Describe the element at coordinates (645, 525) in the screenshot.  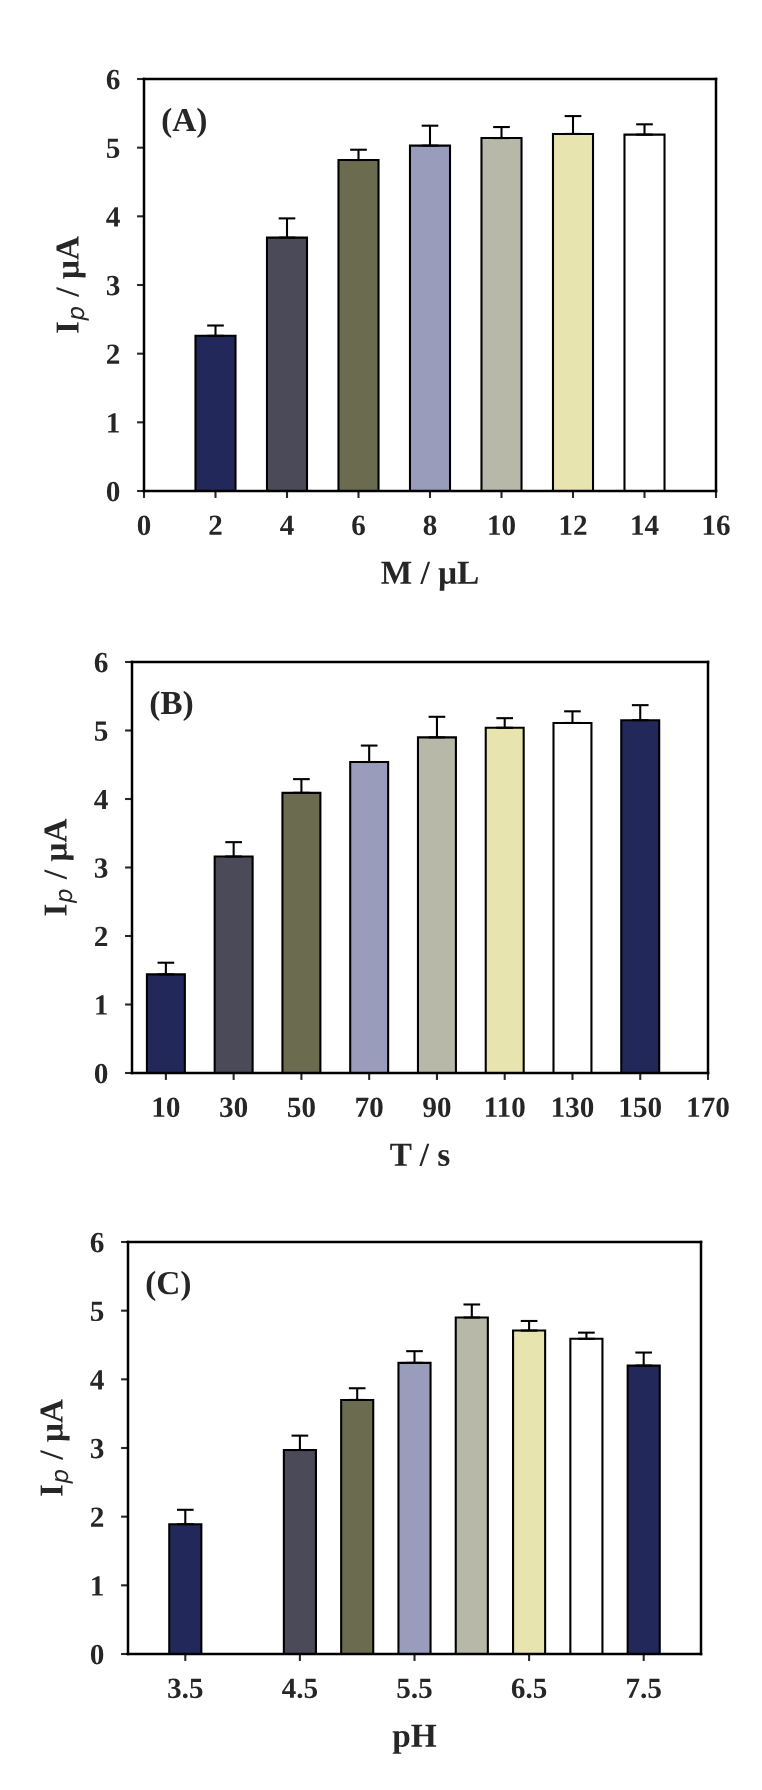
I see `x-tick-label: 14` at that location.